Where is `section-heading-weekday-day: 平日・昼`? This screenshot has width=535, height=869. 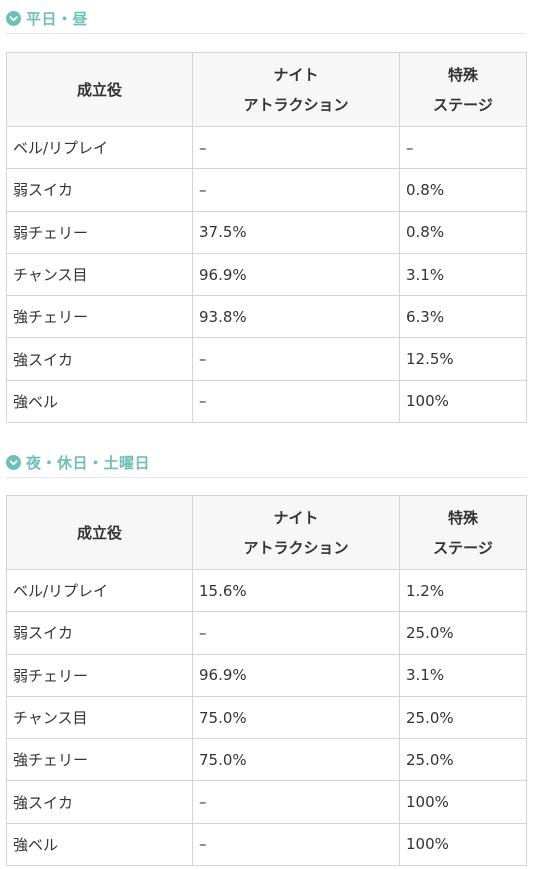
section-heading-weekday-day: 平日・昼 is located at coordinates (266, 19).